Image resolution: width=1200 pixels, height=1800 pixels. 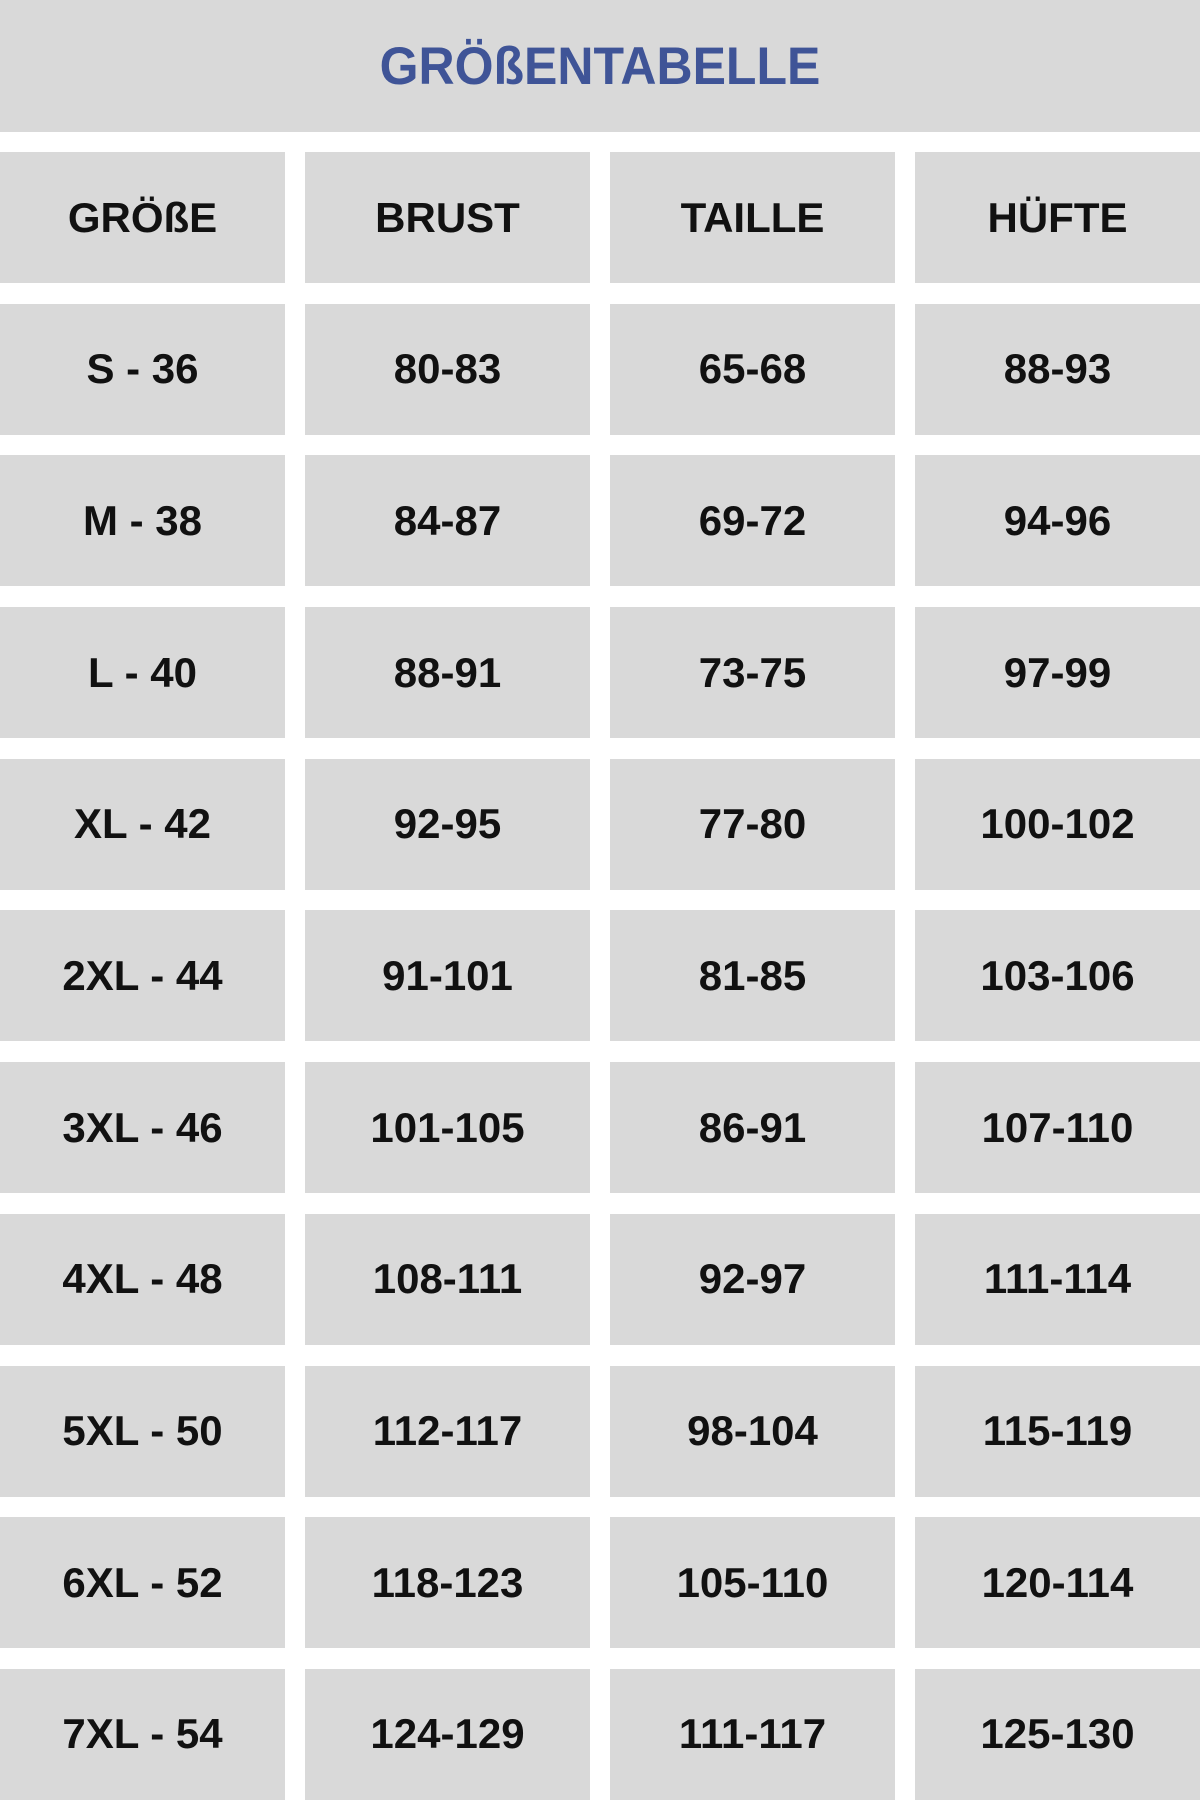 I want to click on table-cell-size: XL - 42, so click(x=142, y=824).